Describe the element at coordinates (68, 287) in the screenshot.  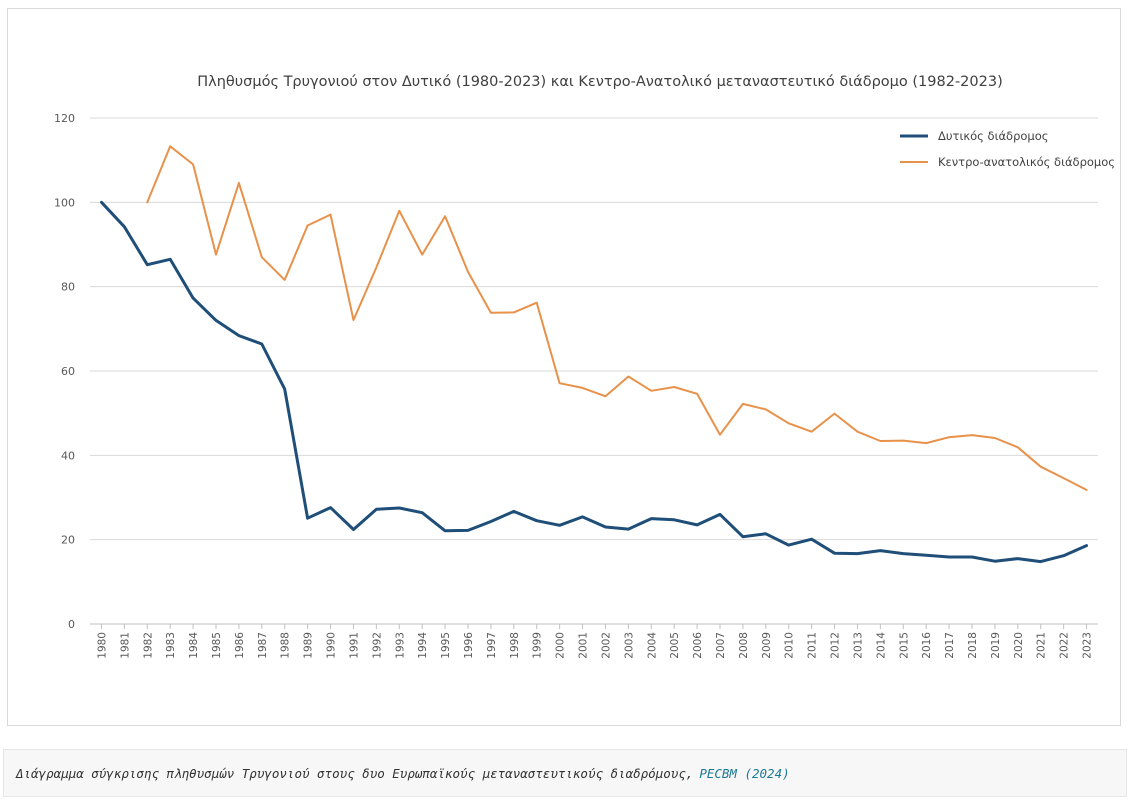
I see `y-tick-label: 80` at that location.